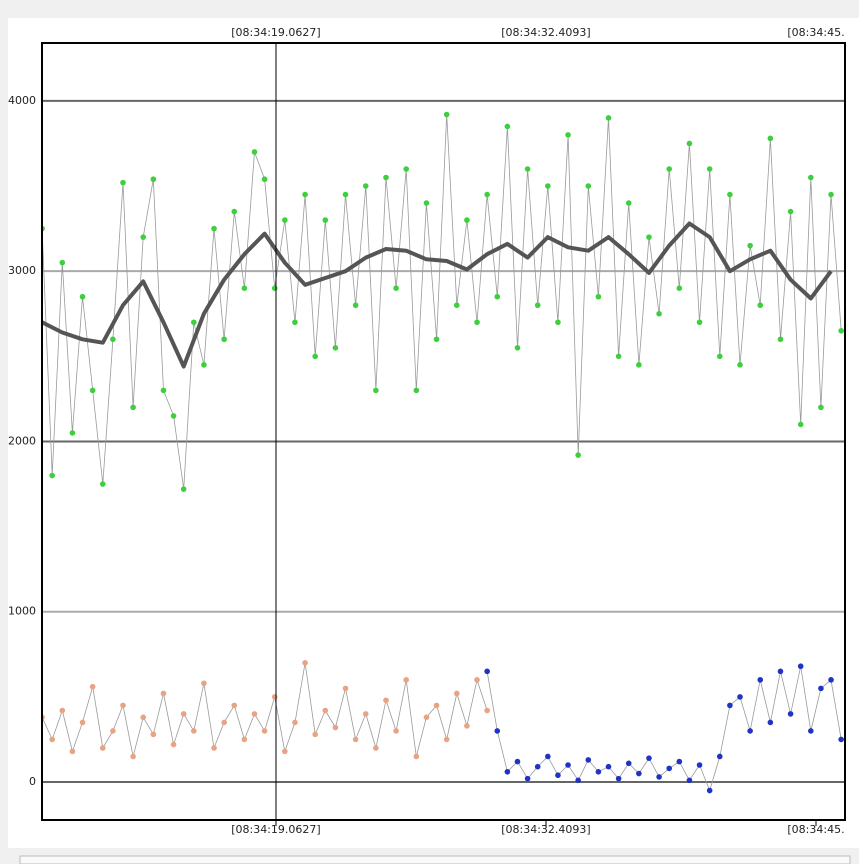 Image resolution: width=859 pixels, height=864 pixels. Describe the element at coordinates (435, 859) in the screenshot. I see `scrollbar` at that location.